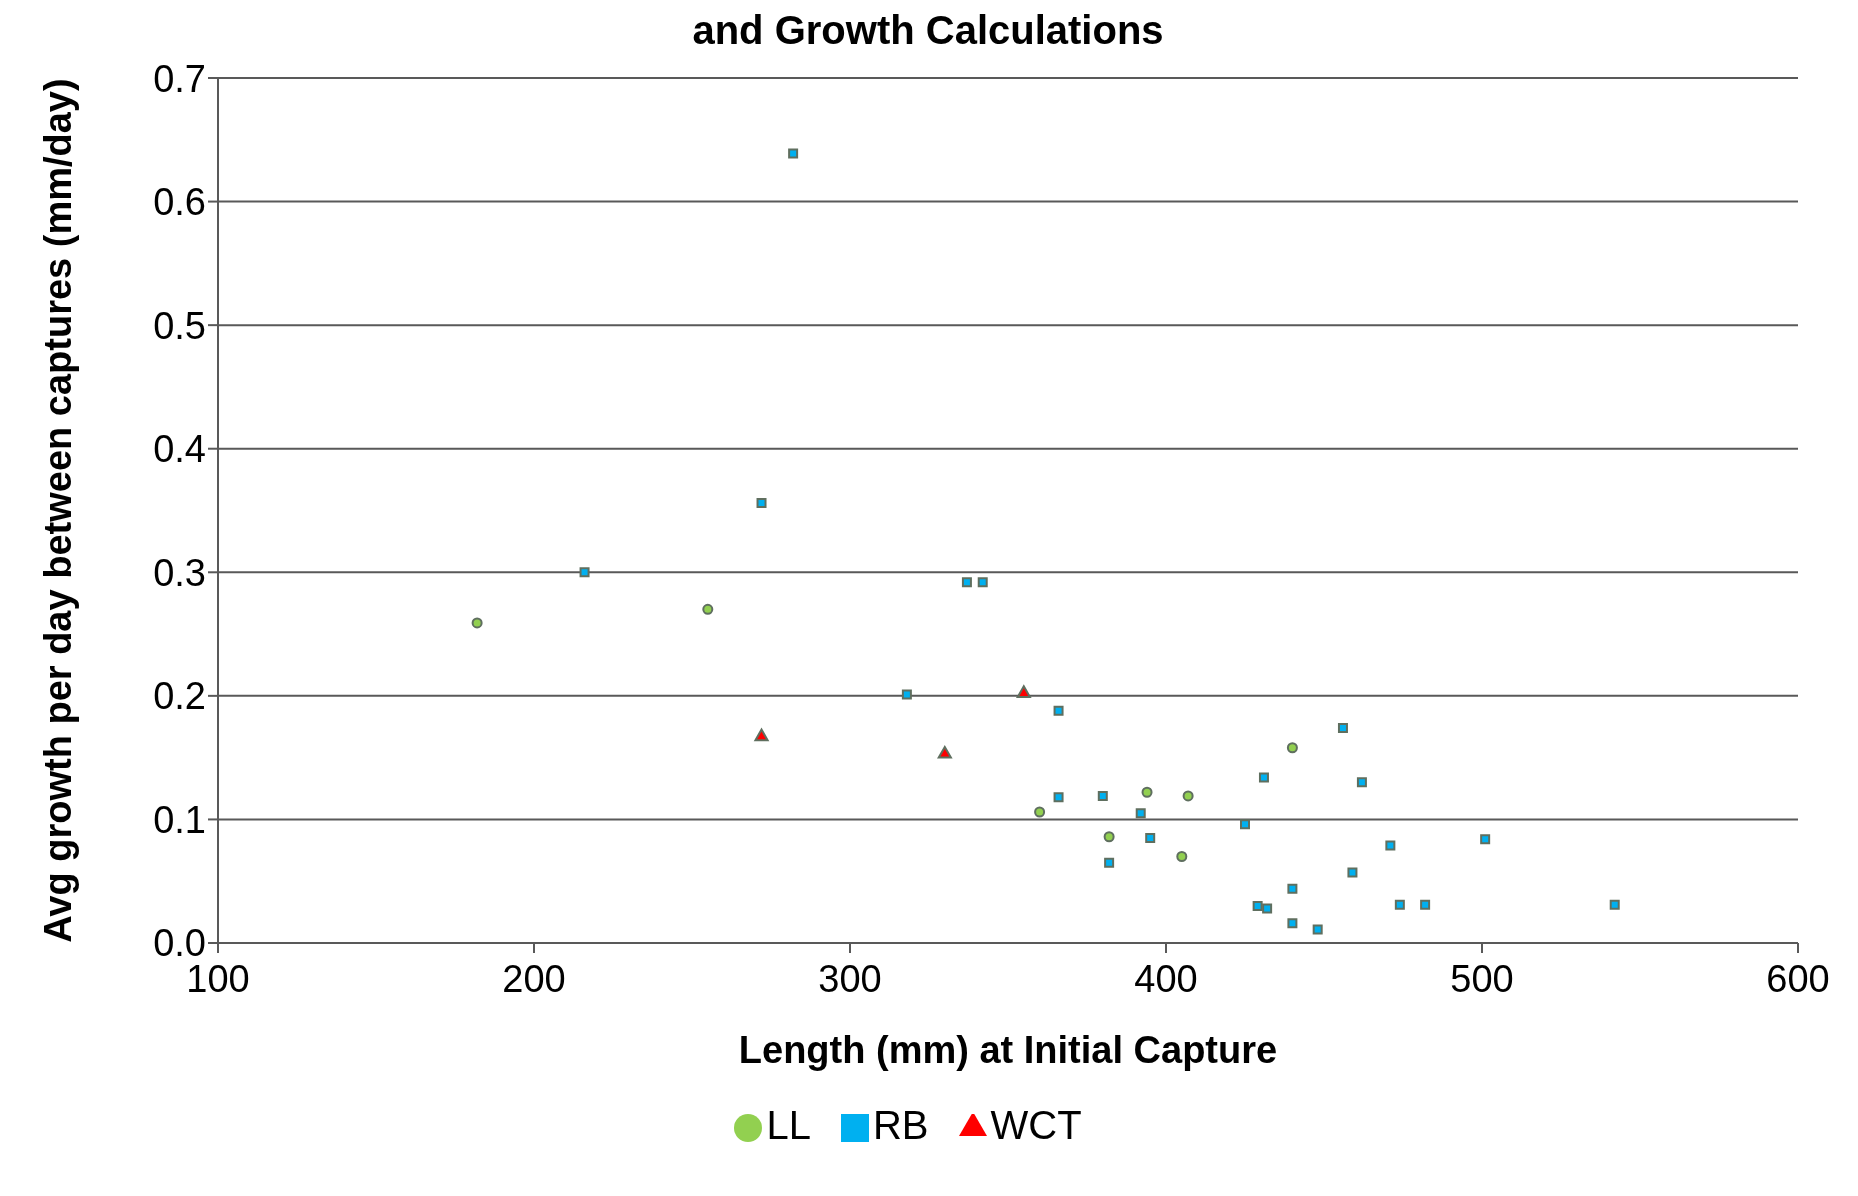 The width and height of the screenshot is (1858, 1196). What do you see at coordinates (1036, 1125) in the screenshot?
I see `legend-label: WCT` at bounding box center [1036, 1125].